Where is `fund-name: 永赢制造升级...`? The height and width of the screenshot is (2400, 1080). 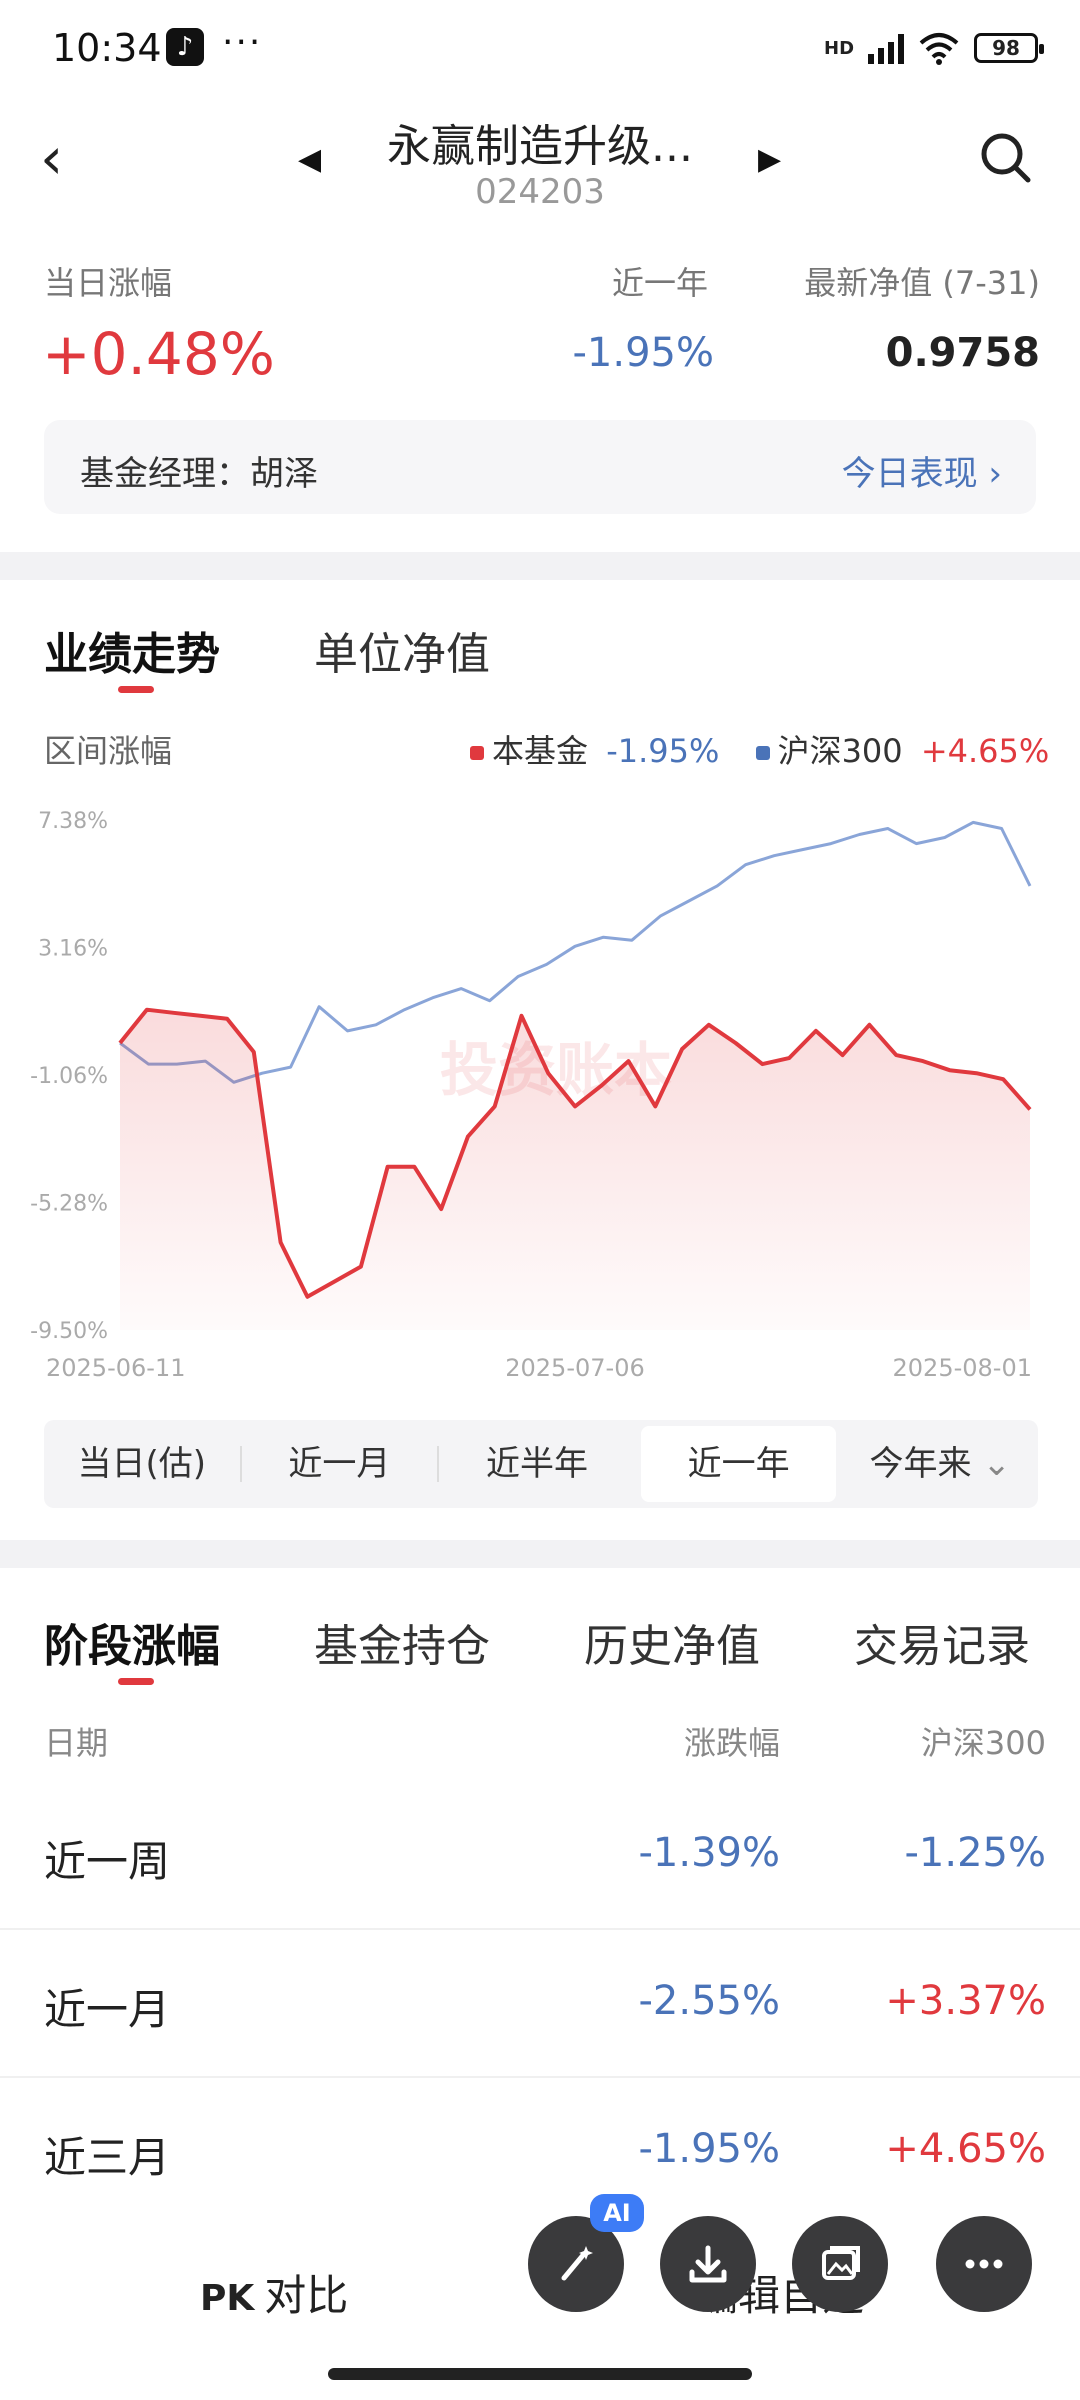
fund-name: 永赢制造升级... is located at coordinates (540, 146).